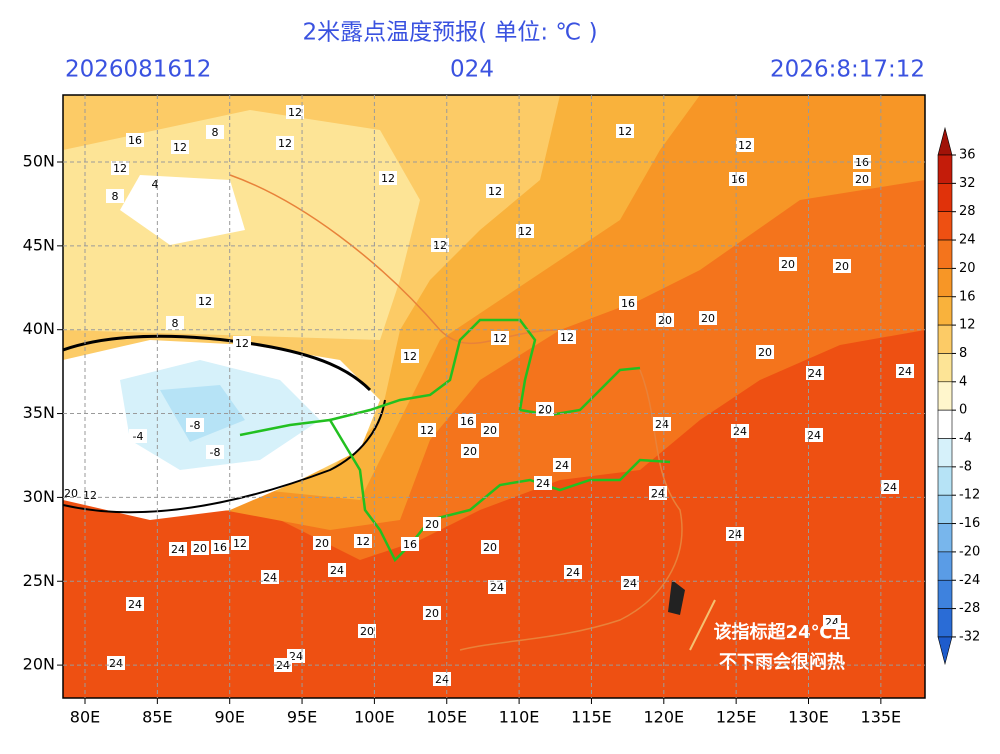 This screenshot has height=754, width=1000. I want to click on colorbar-label: 12, so click(967, 325).